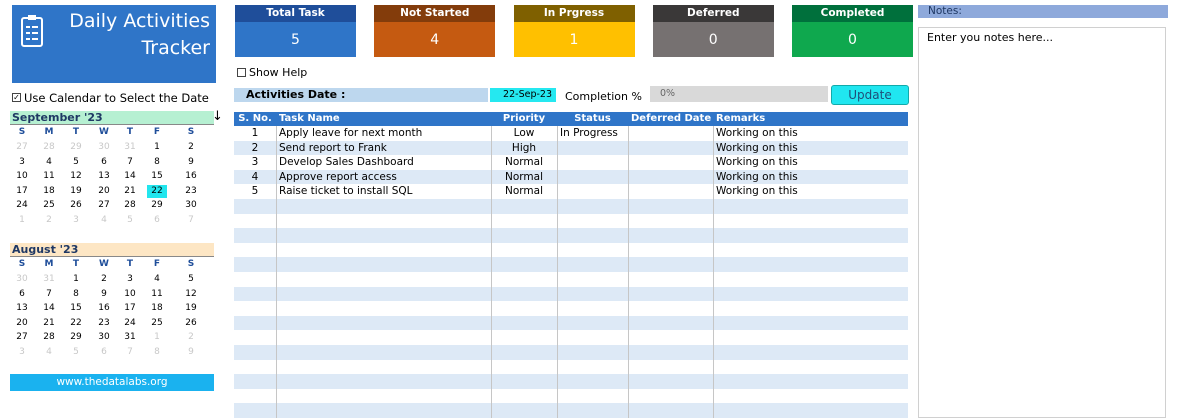 Image resolution: width=1177 pixels, height=420 pixels. I want to click on calendar-title: September '23, so click(57, 117).